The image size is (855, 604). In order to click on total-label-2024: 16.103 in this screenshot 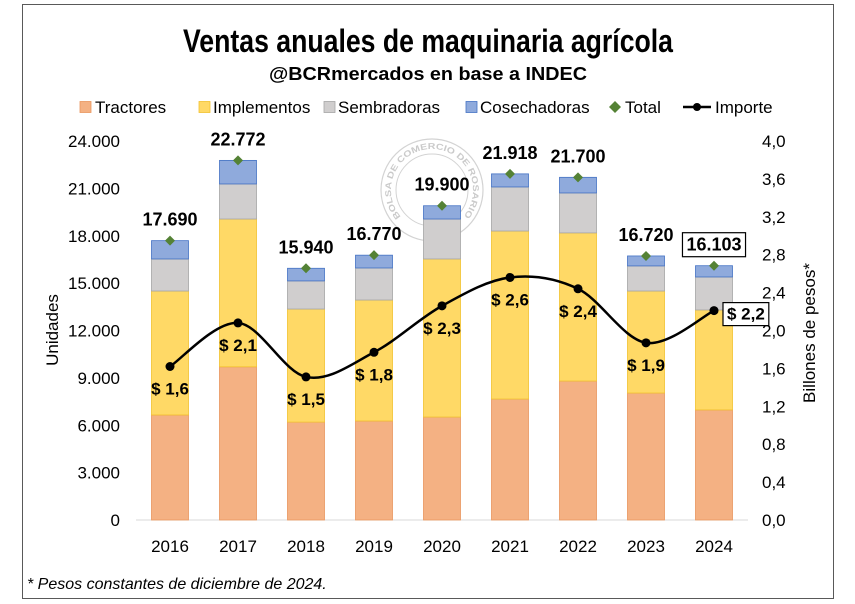, I will do `click(713, 245)`.